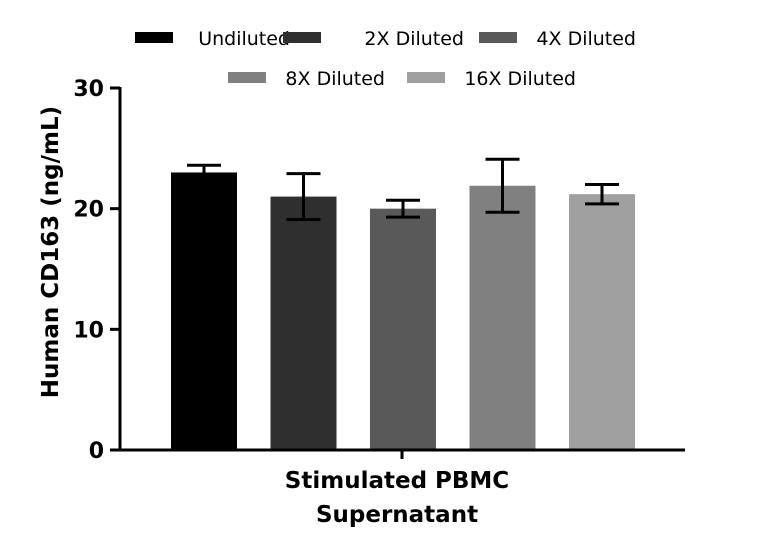 This screenshot has height=560, width=768. What do you see at coordinates (403, 329) in the screenshot?
I see `bar-4x-diluted` at bounding box center [403, 329].